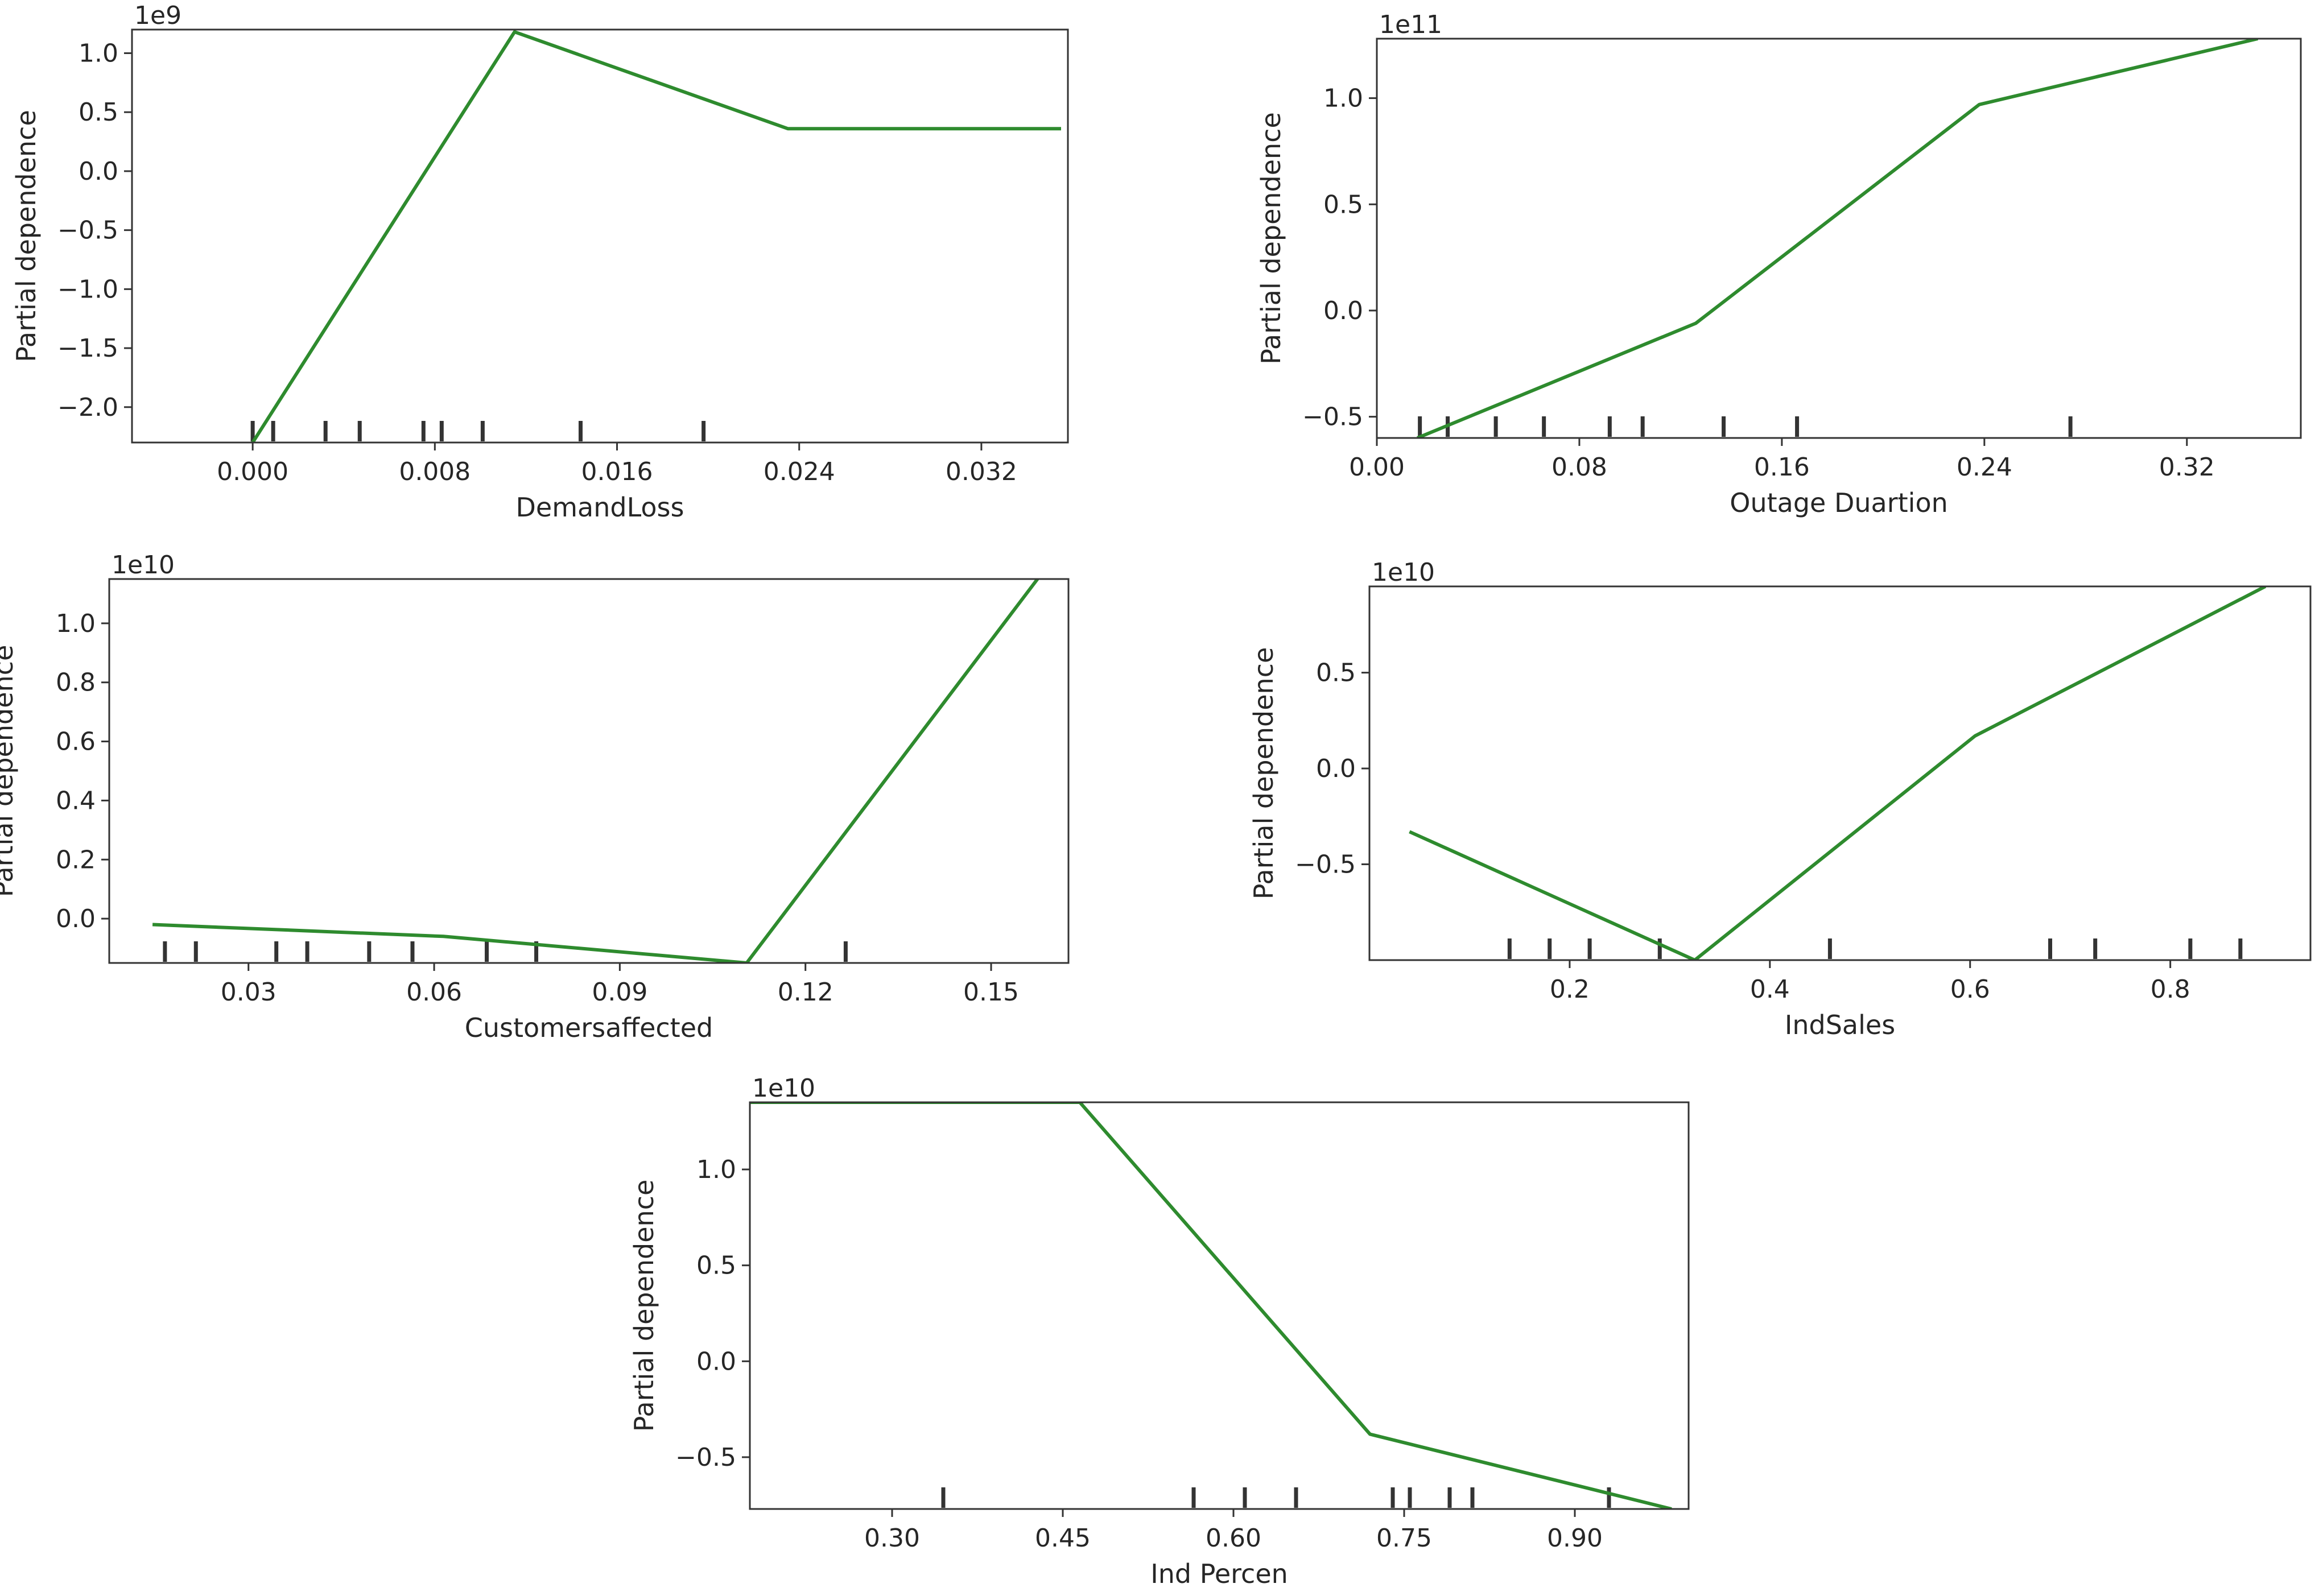 The height and width of the screenshot is (1596, 2319). Describe the element at coordinates (1570, 989) in the screenshot. I see `x-tick-label: 0.2` at that location.